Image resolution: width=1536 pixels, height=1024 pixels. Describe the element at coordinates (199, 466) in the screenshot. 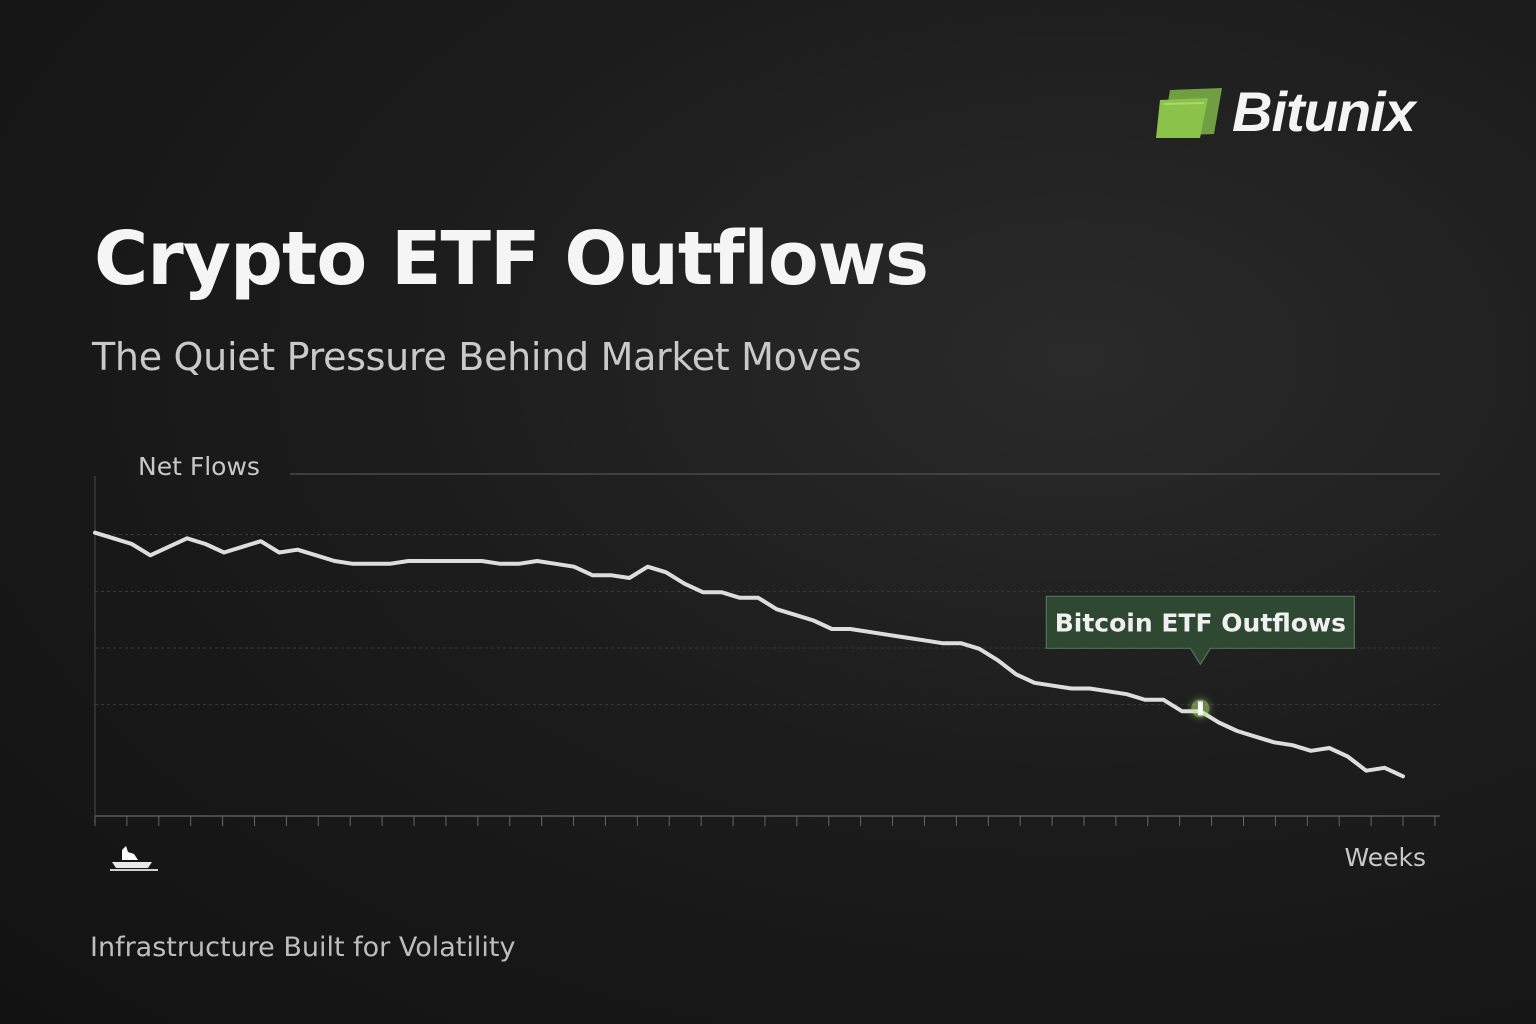

I see `y-axis-label: Net Flows` at that location.